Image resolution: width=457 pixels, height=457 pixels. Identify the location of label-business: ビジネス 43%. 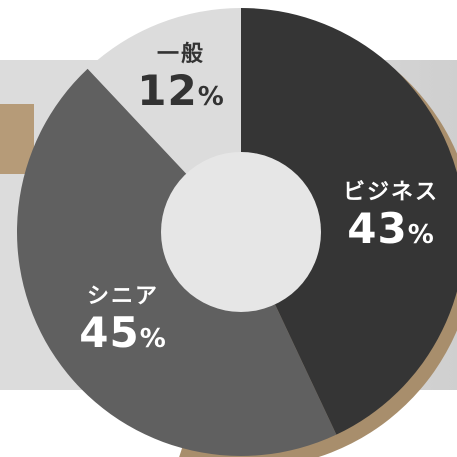
(391, 216).